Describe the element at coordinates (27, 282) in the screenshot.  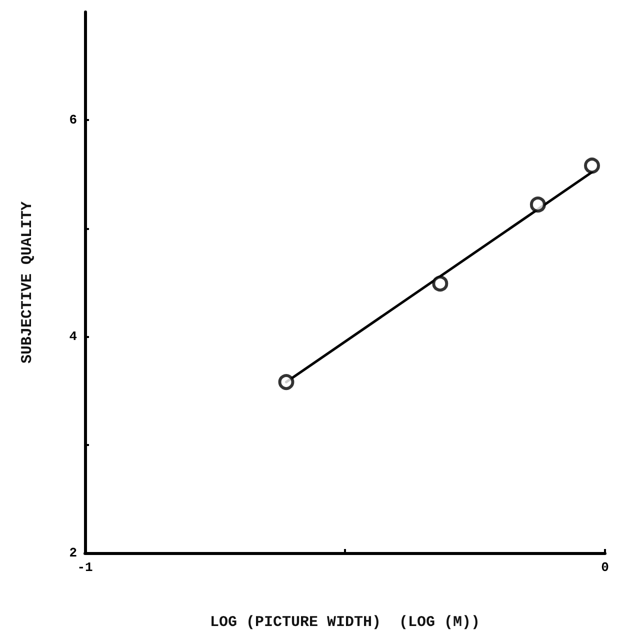
I see `y-axis-title: SUBJECTIVE QUALITY` at that location.